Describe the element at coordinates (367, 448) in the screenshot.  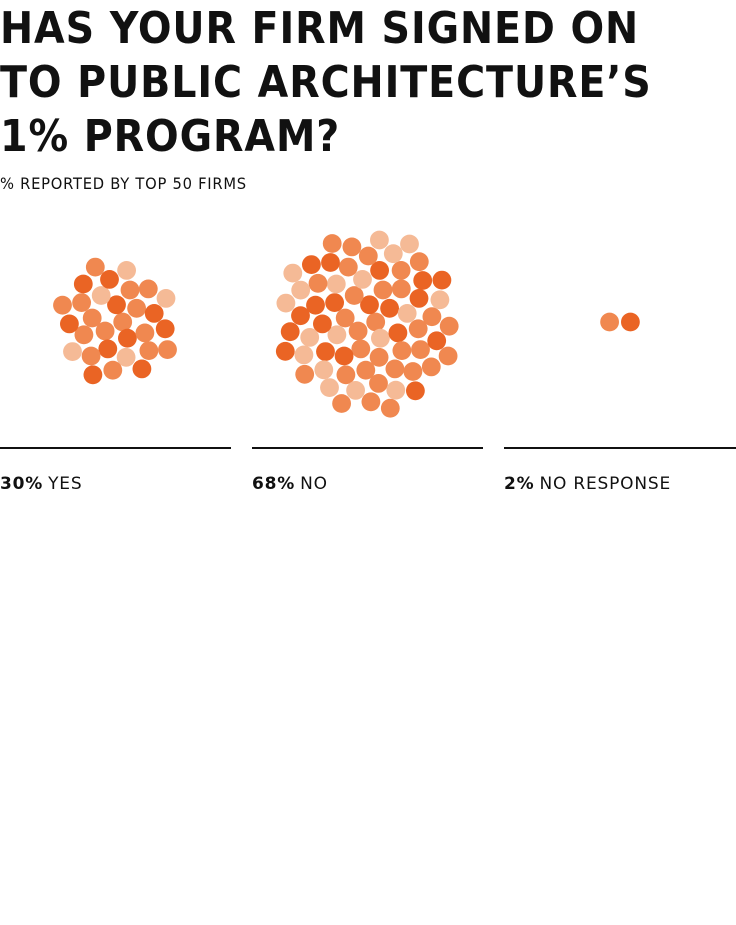
I see `baseline-no` at that location.